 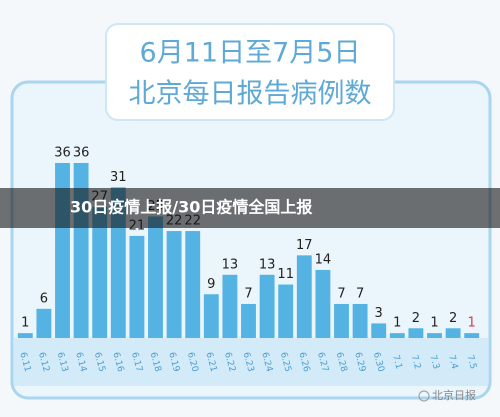 What do you see at coordinates (471, 362) in the screenshot?
I see `x-tick-label: 7.5` at bounding box center [471, 362].